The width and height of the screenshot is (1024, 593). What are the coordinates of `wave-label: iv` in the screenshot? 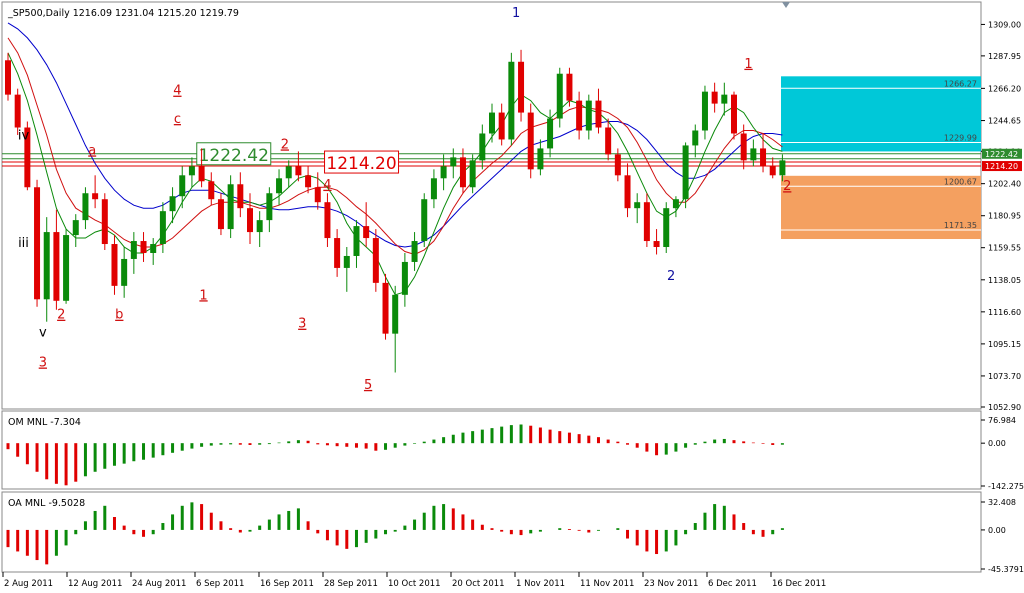 It's located at (24, 135).